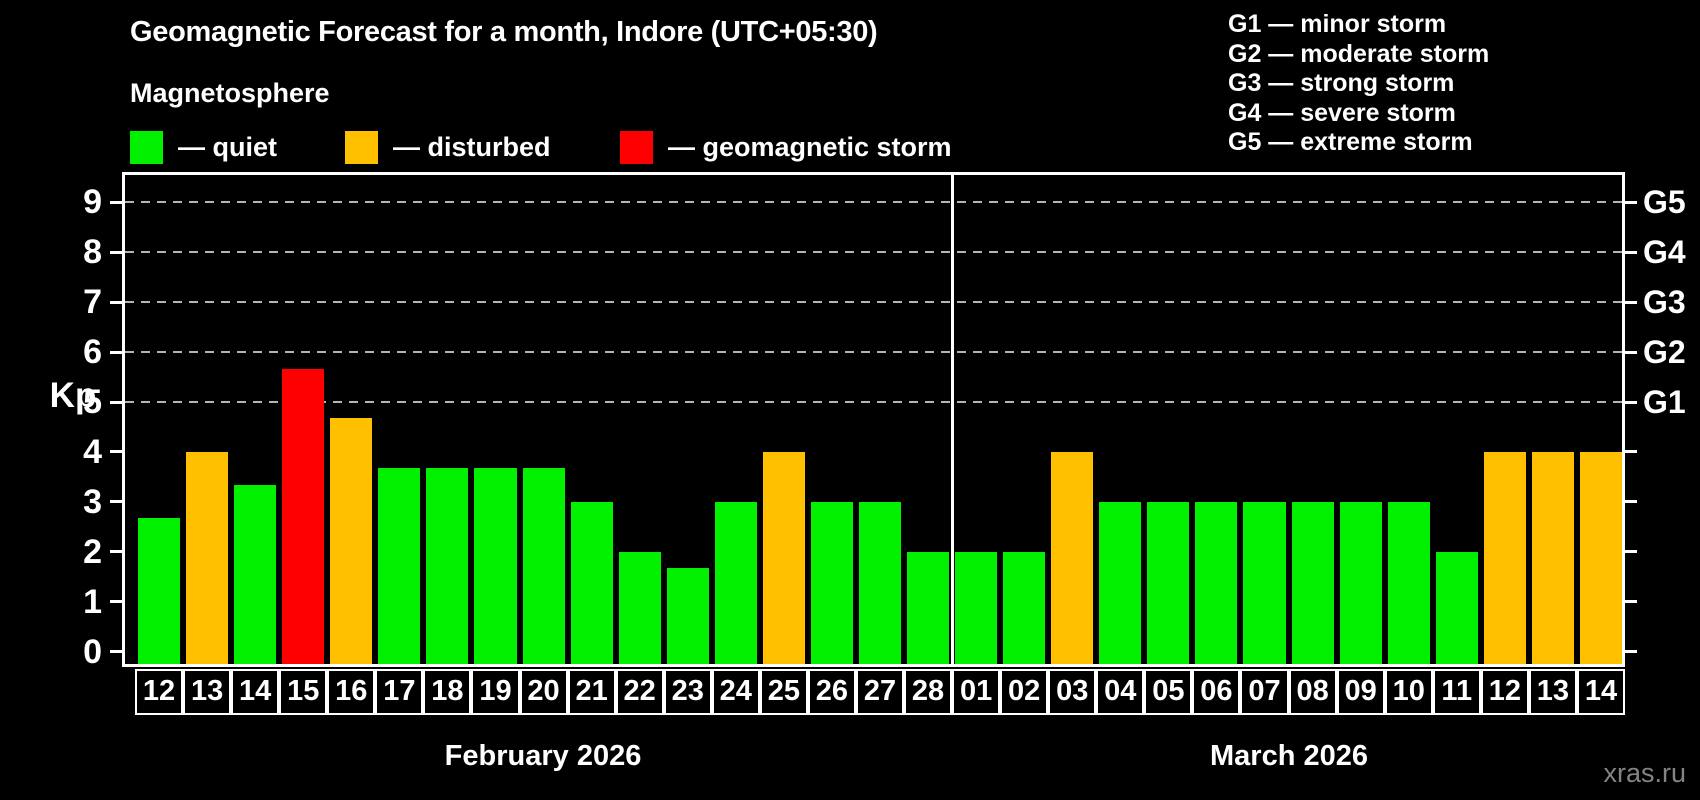 The width and height of the screenshot is (1700, 800). Describe the element at coordinates (1408, 692) in the screenshot. I see `day-box-mar-10: 10` at that location.